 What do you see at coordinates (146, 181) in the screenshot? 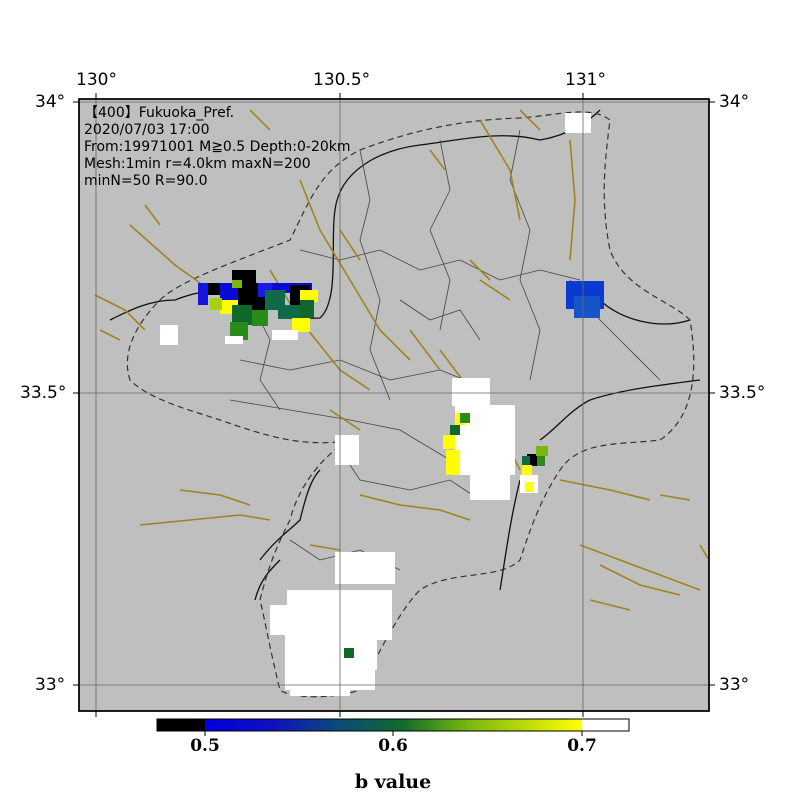
I see `min-params-label: minN=50 R=90.0` at bounding box center [146, 181].